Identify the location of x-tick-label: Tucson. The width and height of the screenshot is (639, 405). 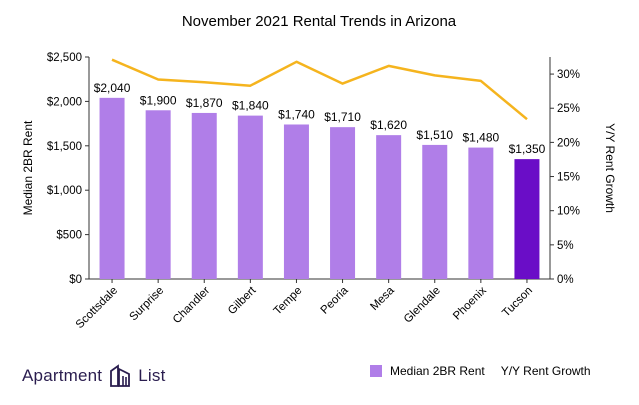
(517, 302).